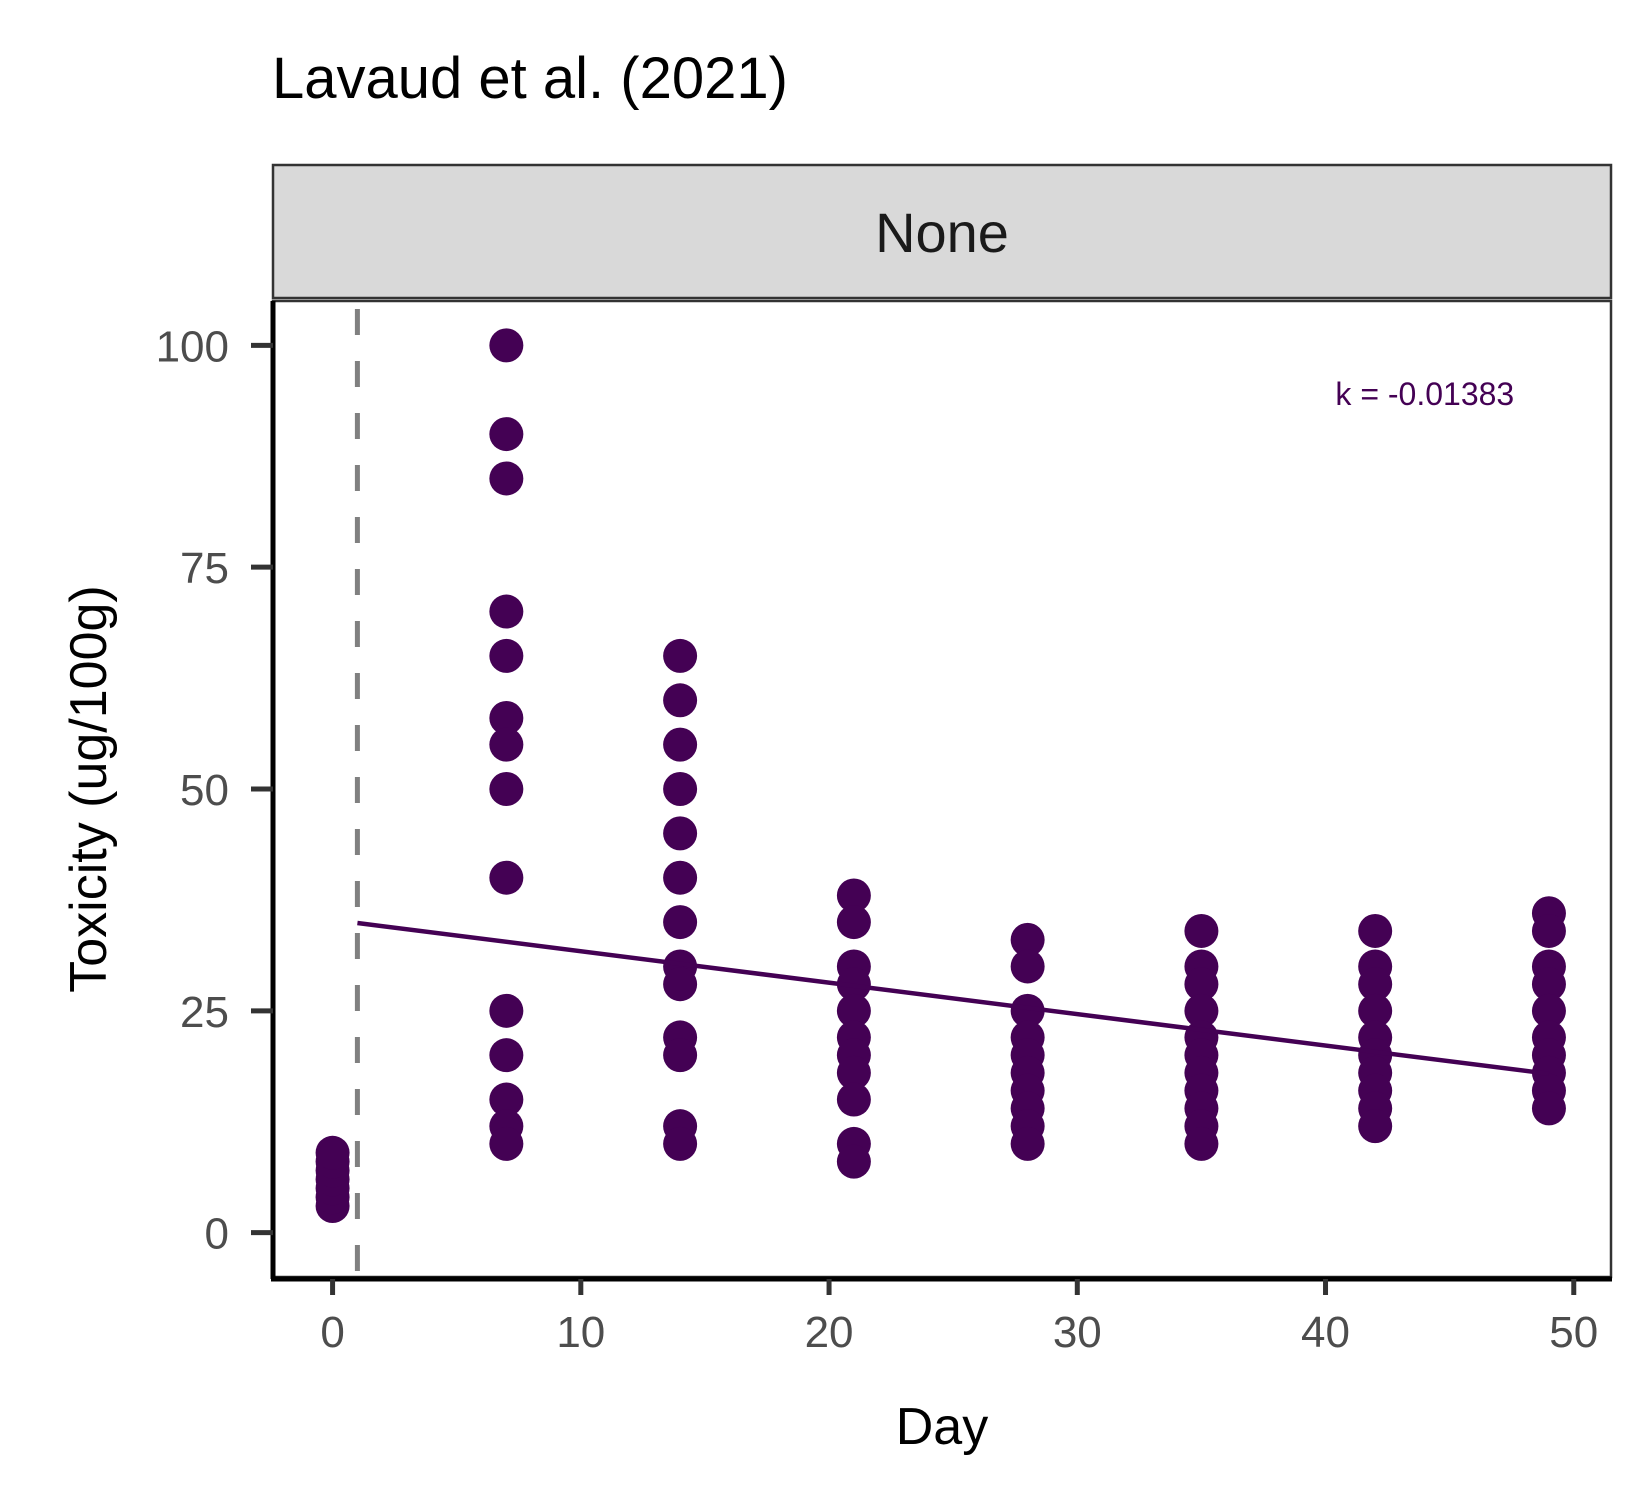 The width and height of the screenshot is (1650, 1500). I want to click on facet-strip, so click(942, 231).